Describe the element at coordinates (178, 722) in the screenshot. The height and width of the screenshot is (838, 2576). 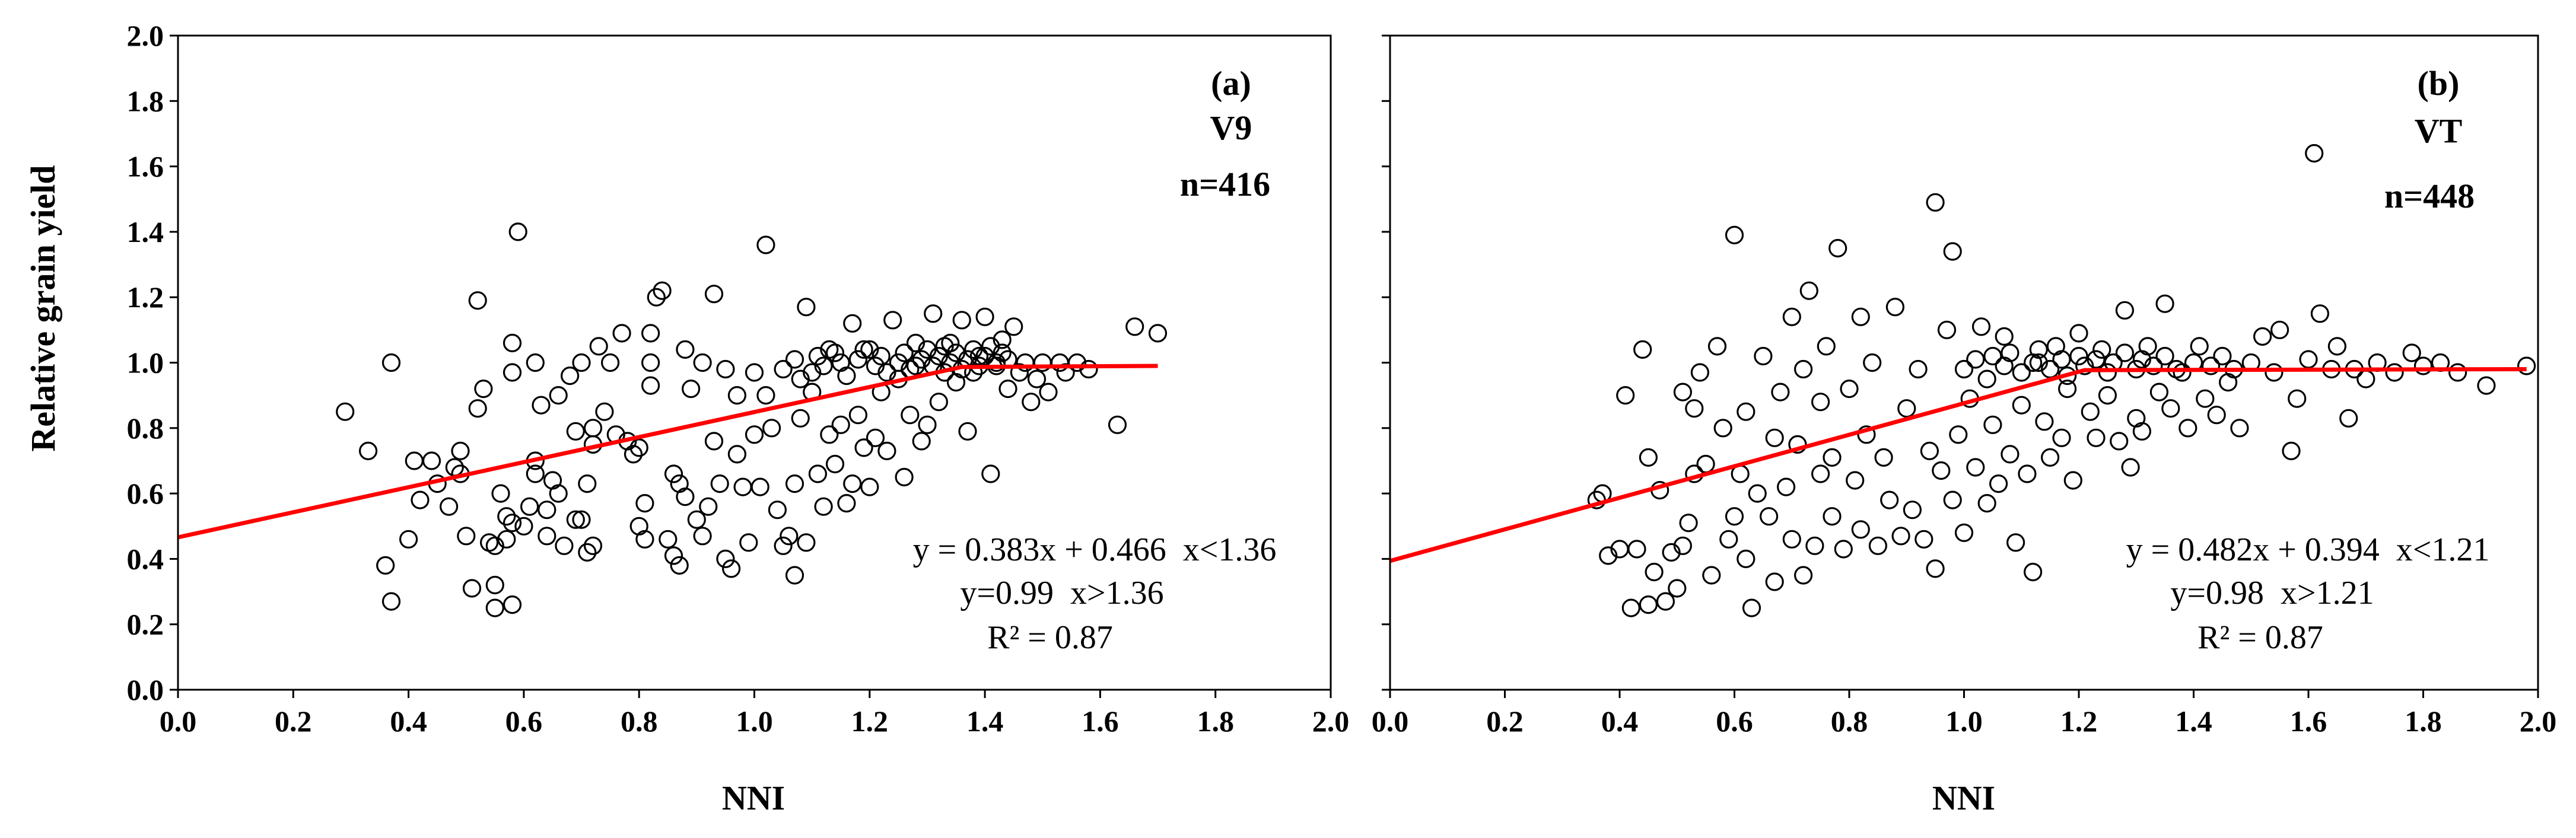
I see `panel-a-x-tick-label: 0.0` at that location.